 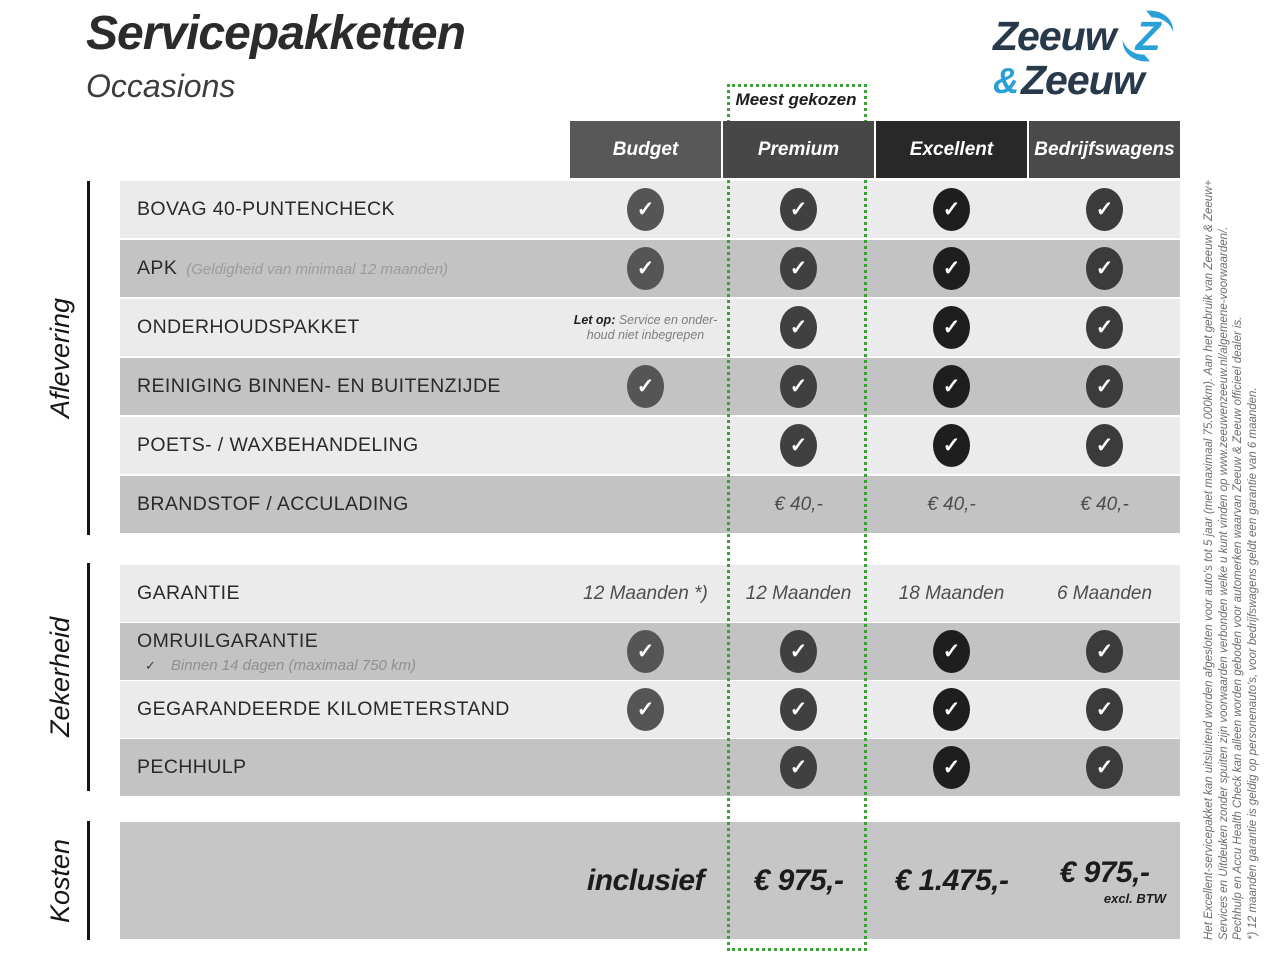 I want to click on row-label-line: BOVAG 40-PUNTENCHECK, so click(x=266, y=209).